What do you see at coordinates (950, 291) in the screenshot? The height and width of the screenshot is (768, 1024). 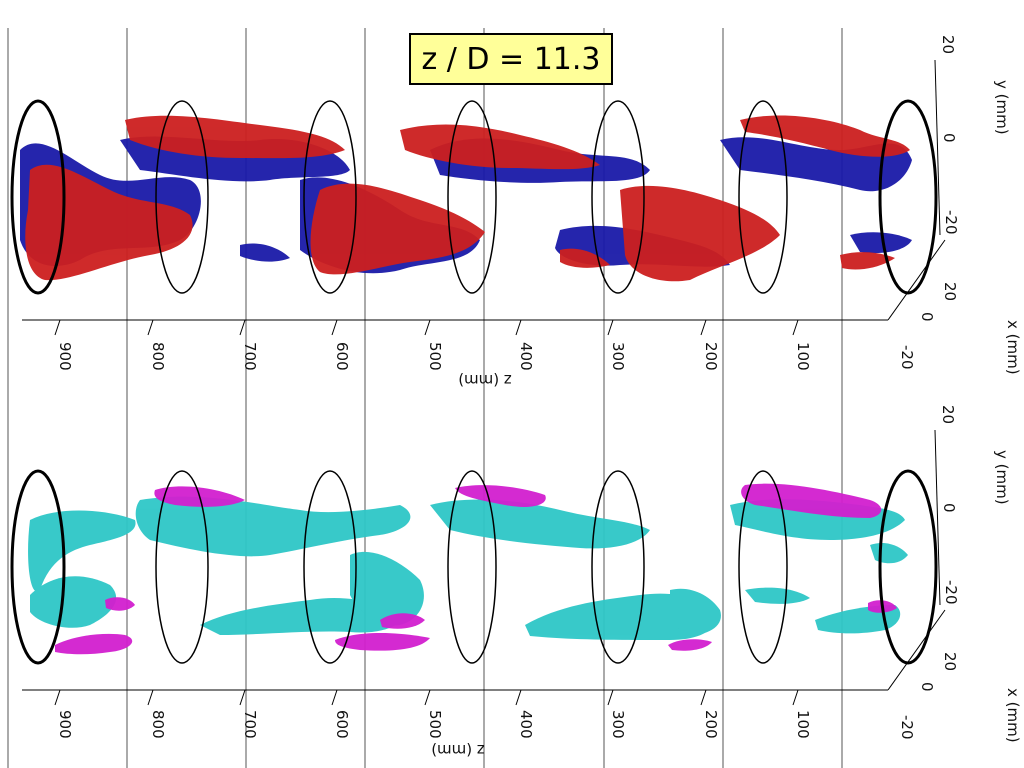 I see `top-x-tick-20: 20` at bounding box center [950, 291].